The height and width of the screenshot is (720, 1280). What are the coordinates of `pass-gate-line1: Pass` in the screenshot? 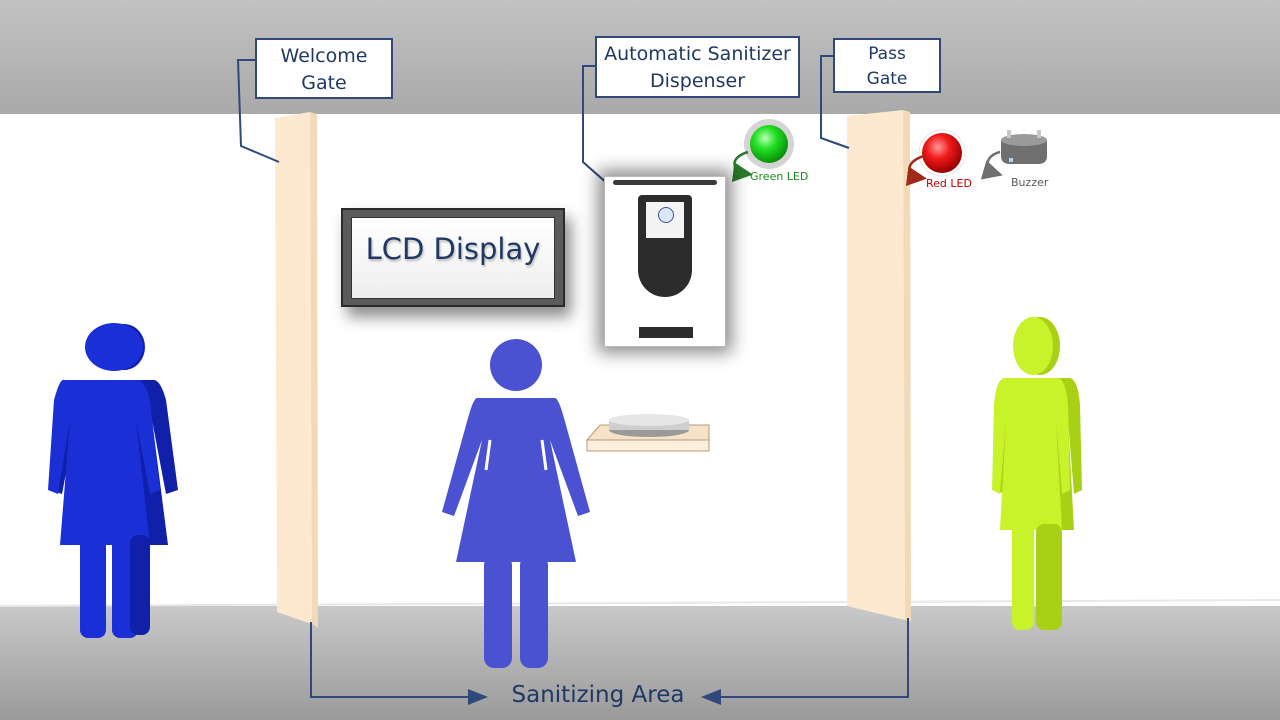 It's located at (887, 54).